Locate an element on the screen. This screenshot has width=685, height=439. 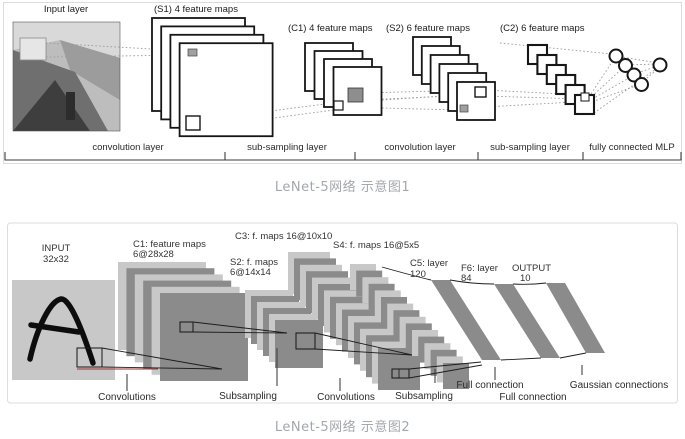
s2-feature-map-stack is located at coordinates (454, 78).